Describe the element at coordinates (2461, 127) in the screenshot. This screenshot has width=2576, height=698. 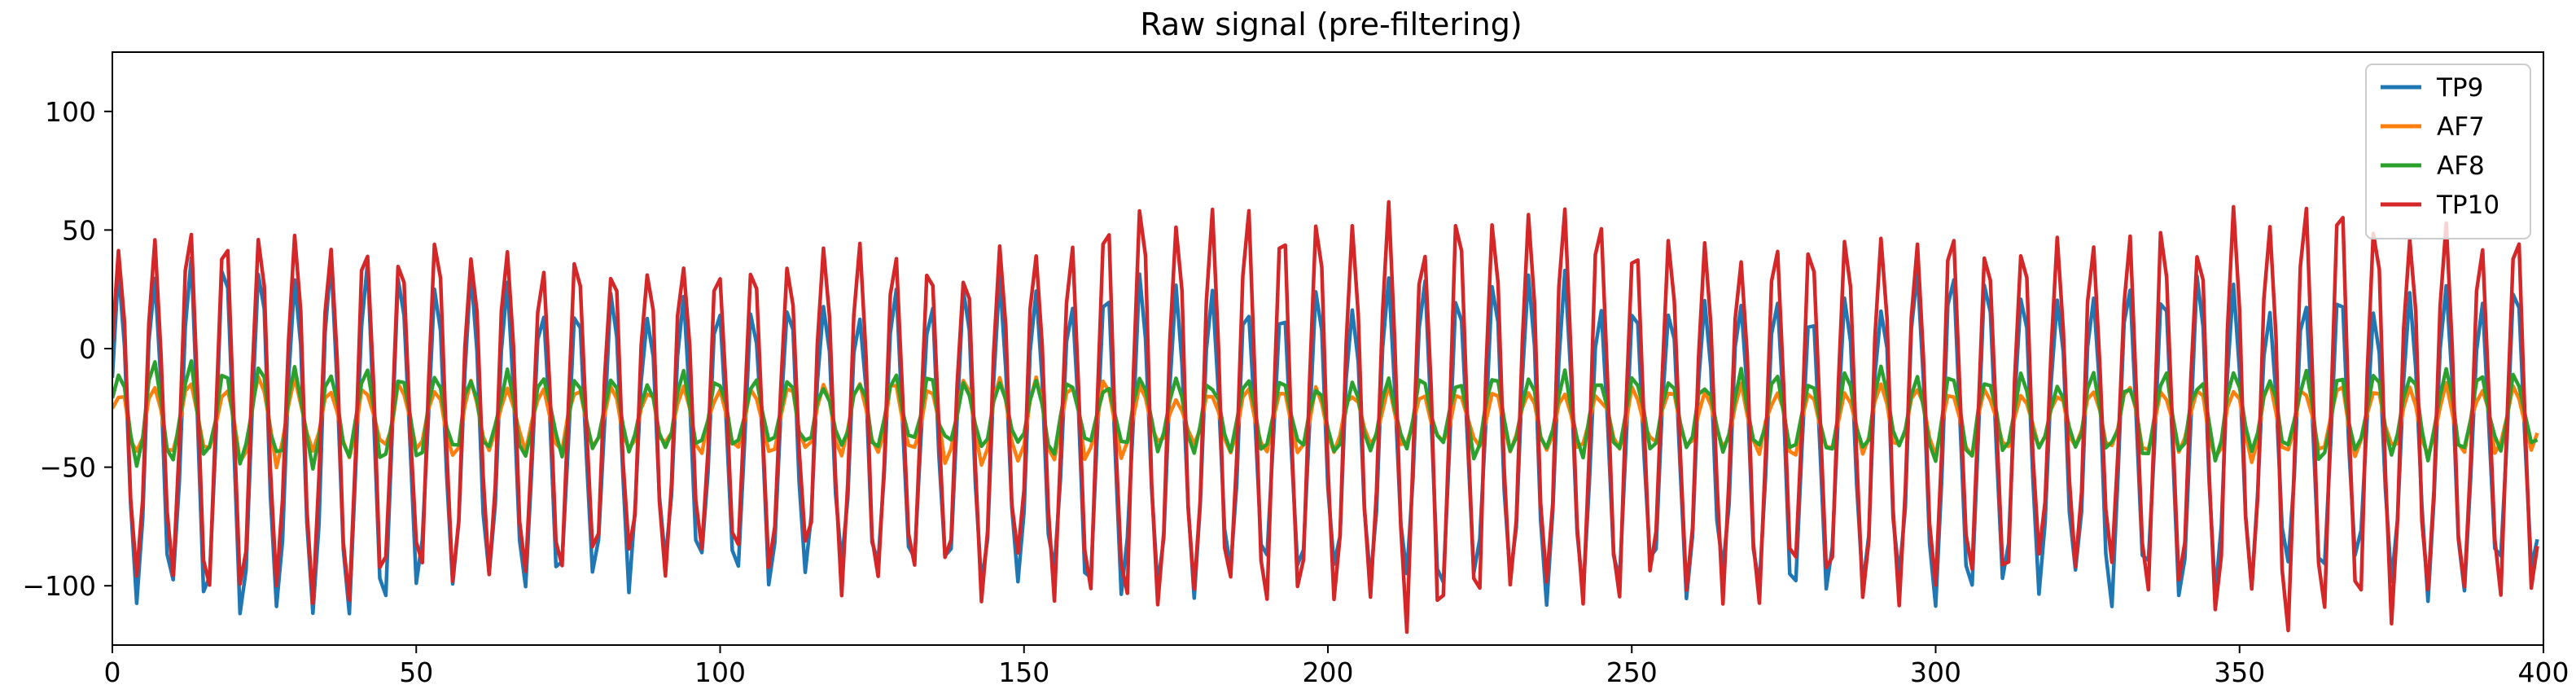
I see `legend-label-af7: AF7` at that location.